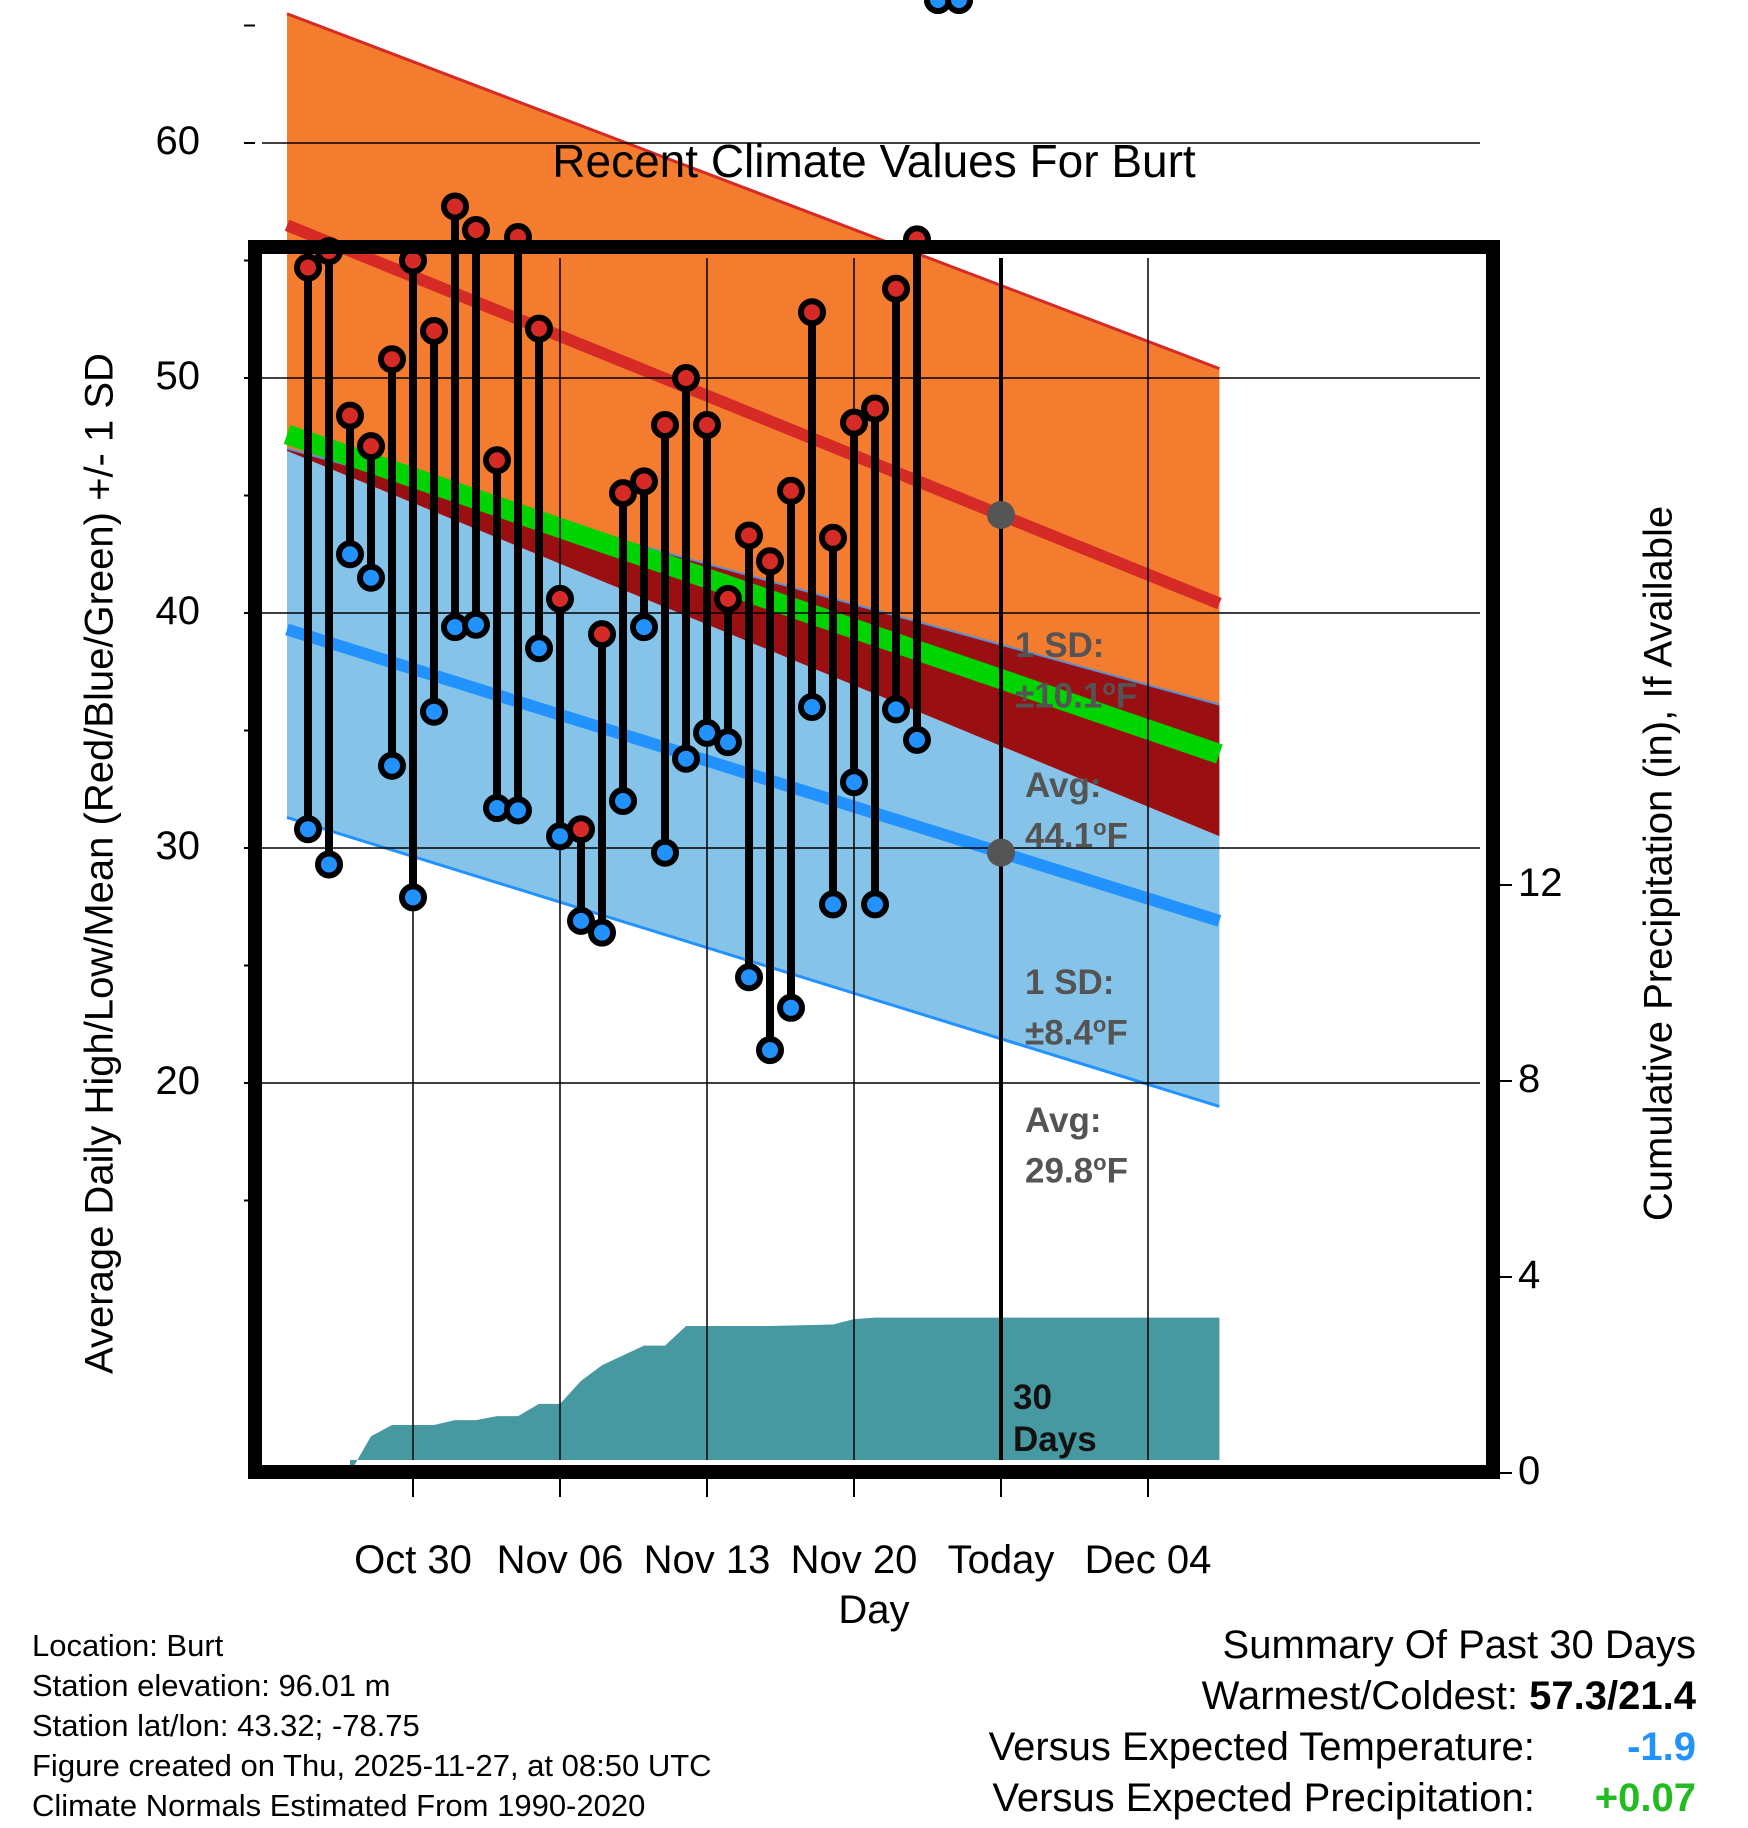 This screenshot has height=1828, width=1748. I want to click on x-tick-label: Nov 20, so click(854, 1560).